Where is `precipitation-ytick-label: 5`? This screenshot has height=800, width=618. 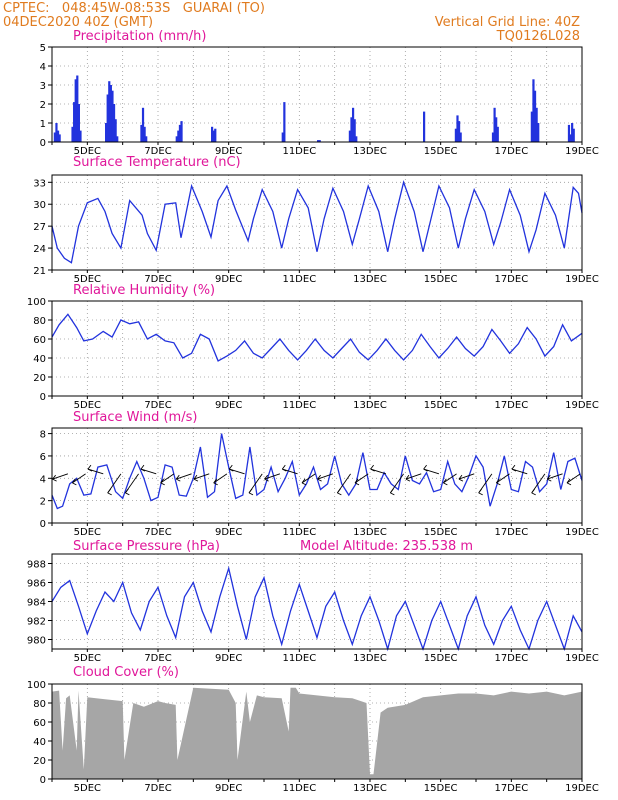
precipitation-ytick-label: 5 is located at coordinates (43, 48).